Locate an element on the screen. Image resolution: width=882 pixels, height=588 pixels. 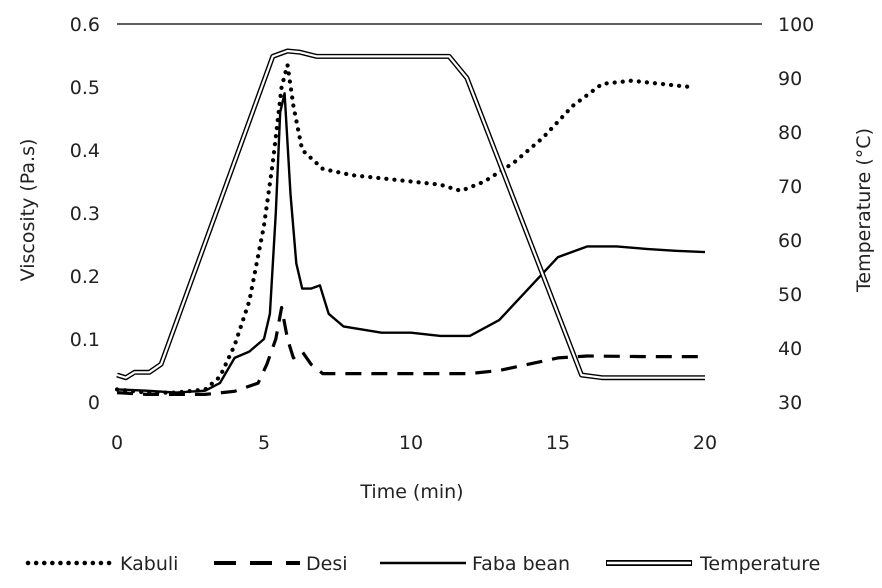
legend-label: Temperature is located at coordinates (759, 564).